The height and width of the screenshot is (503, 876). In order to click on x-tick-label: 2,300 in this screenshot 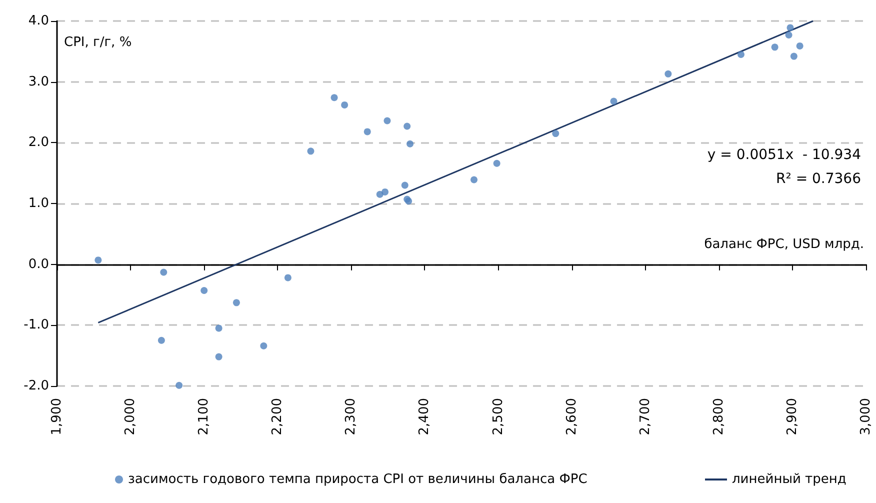, I will do `click(351, 417)`.